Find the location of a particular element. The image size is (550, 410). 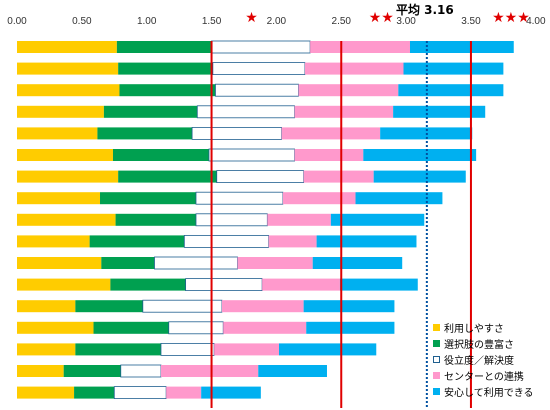

x-tick-label: 1.50 is located at coordinates (212, 21).